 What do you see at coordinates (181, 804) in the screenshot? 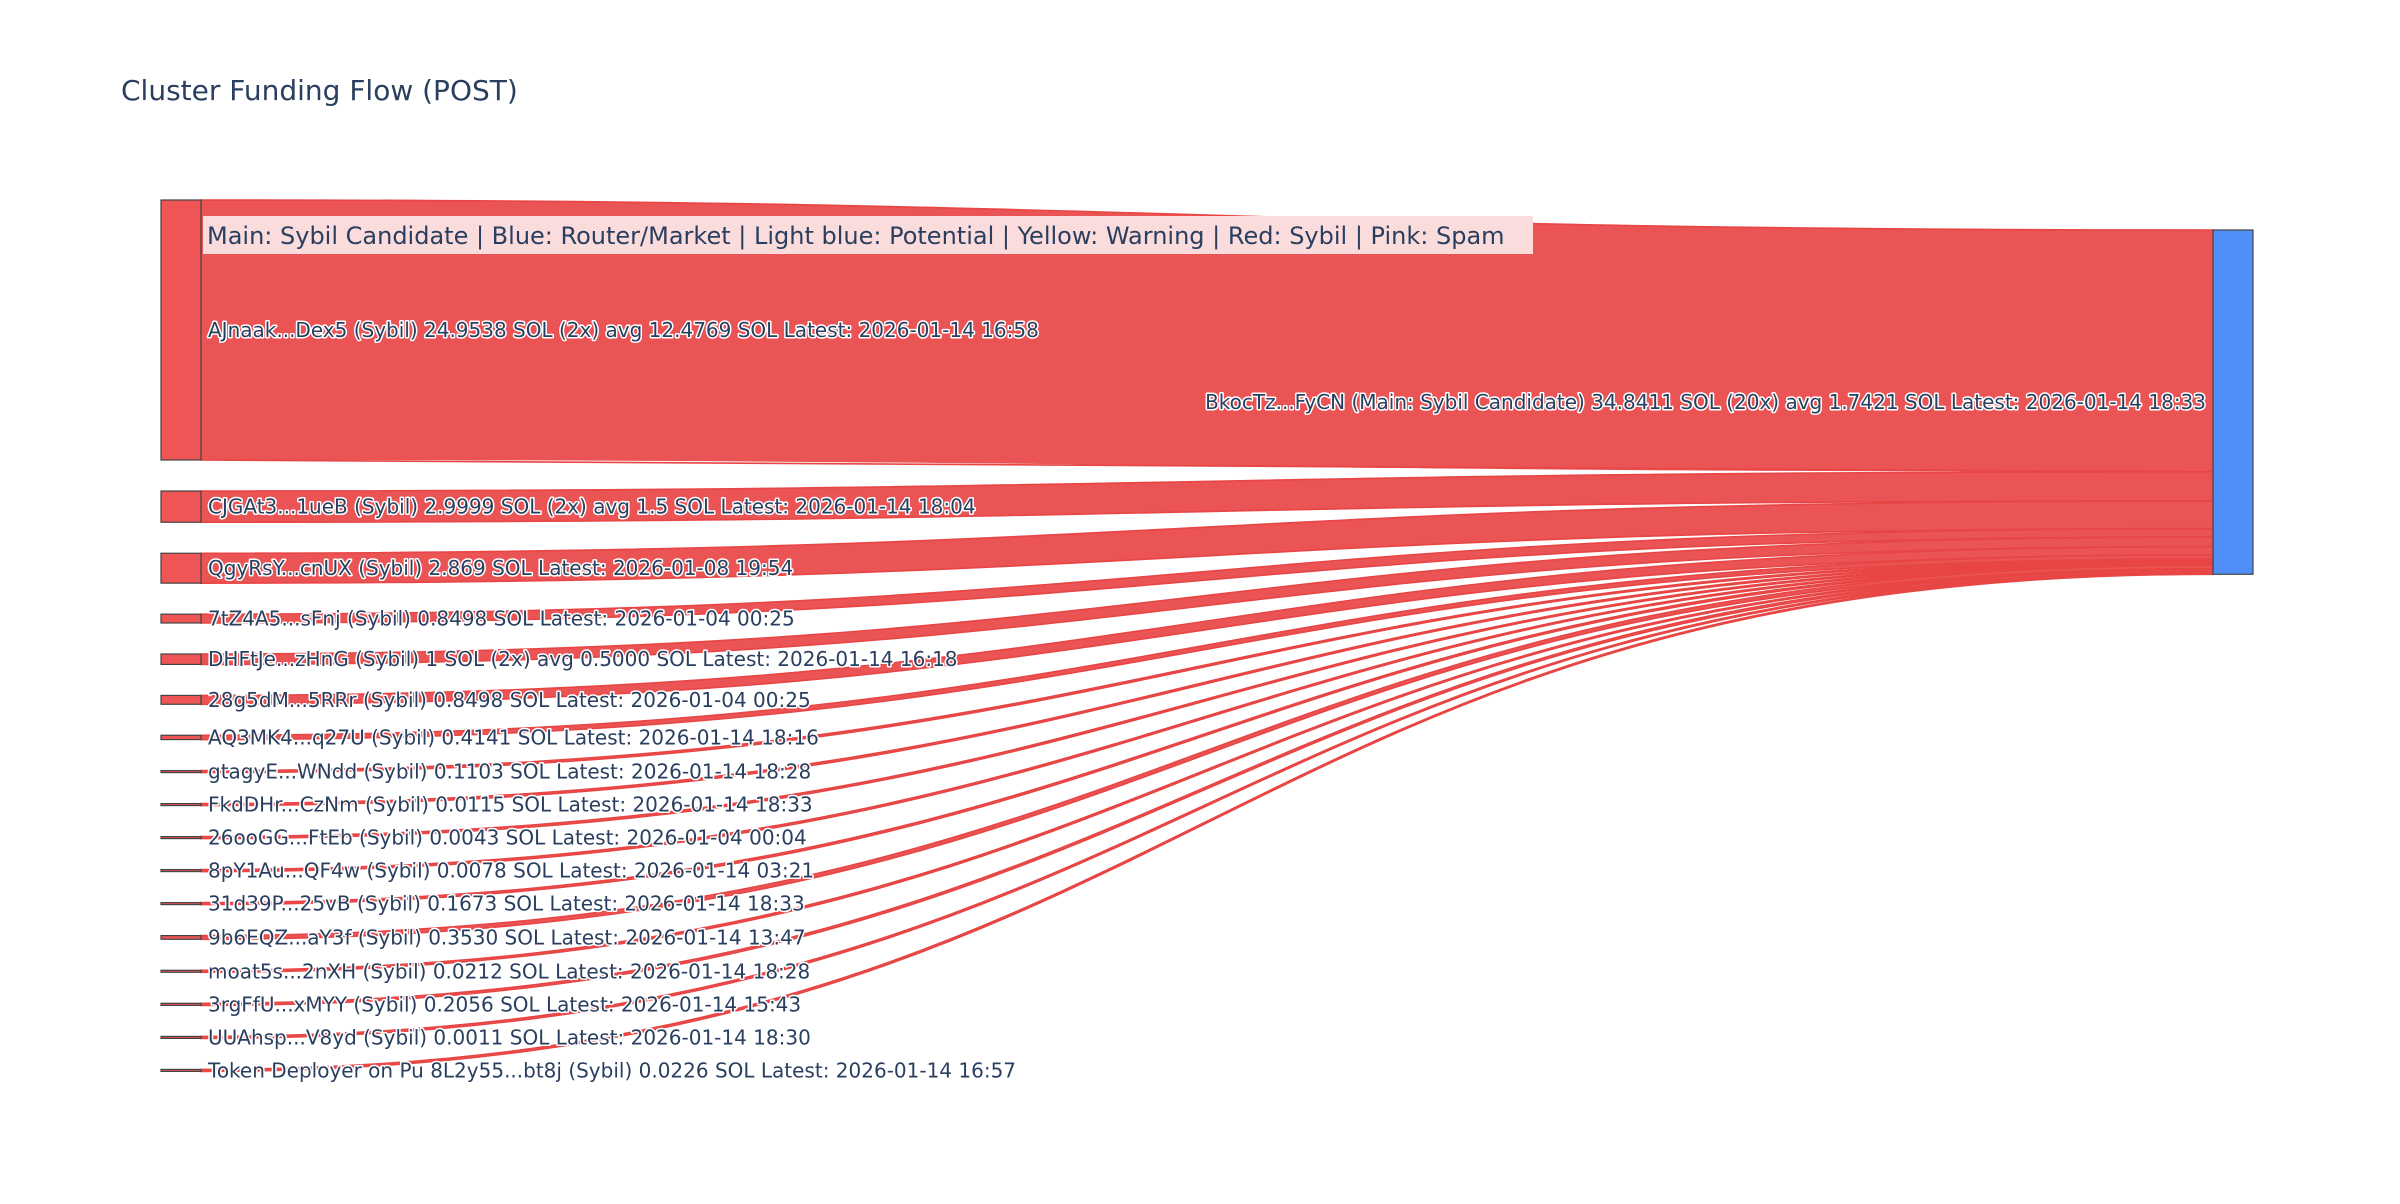
I see `source-node-fkddhr-cznm` at bounding box center [181, 804].